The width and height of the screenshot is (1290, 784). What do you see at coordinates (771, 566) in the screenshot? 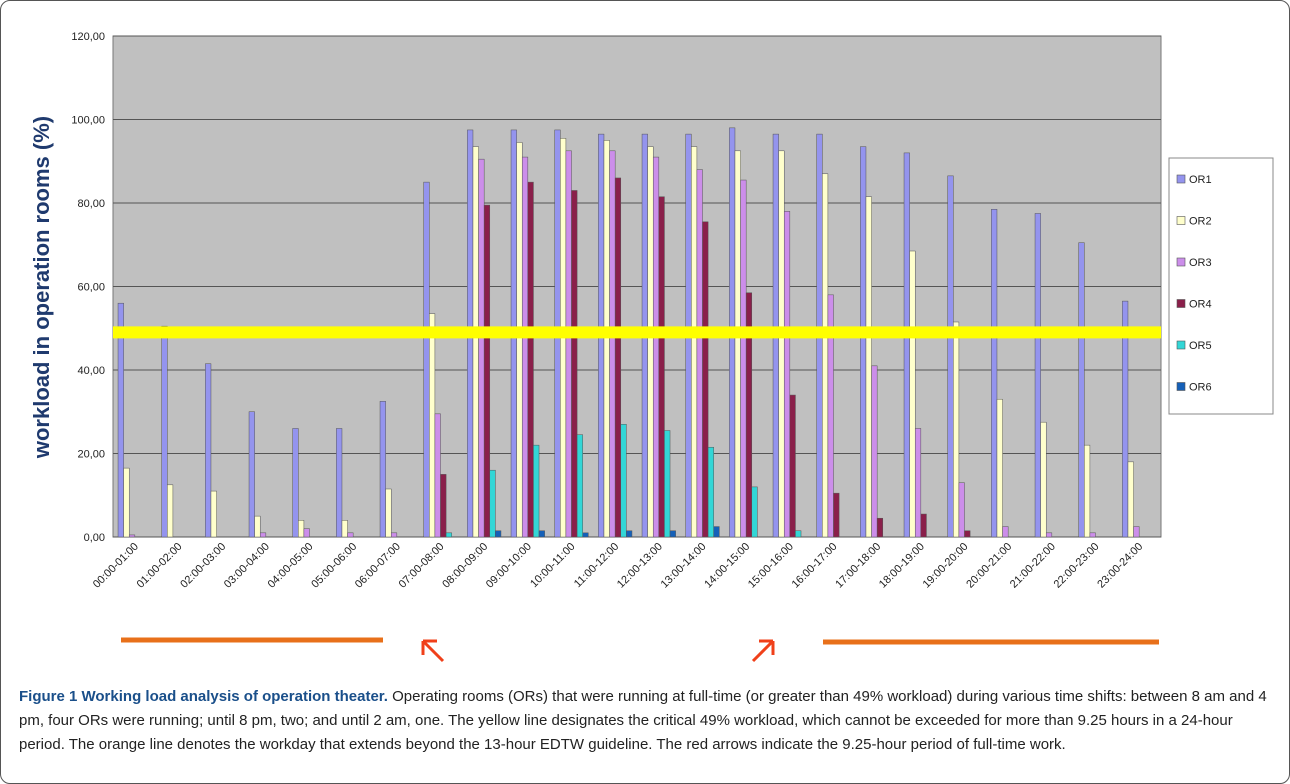
I see `x-tick-label: 15:00-16:00` at bounding box center [771, 566].